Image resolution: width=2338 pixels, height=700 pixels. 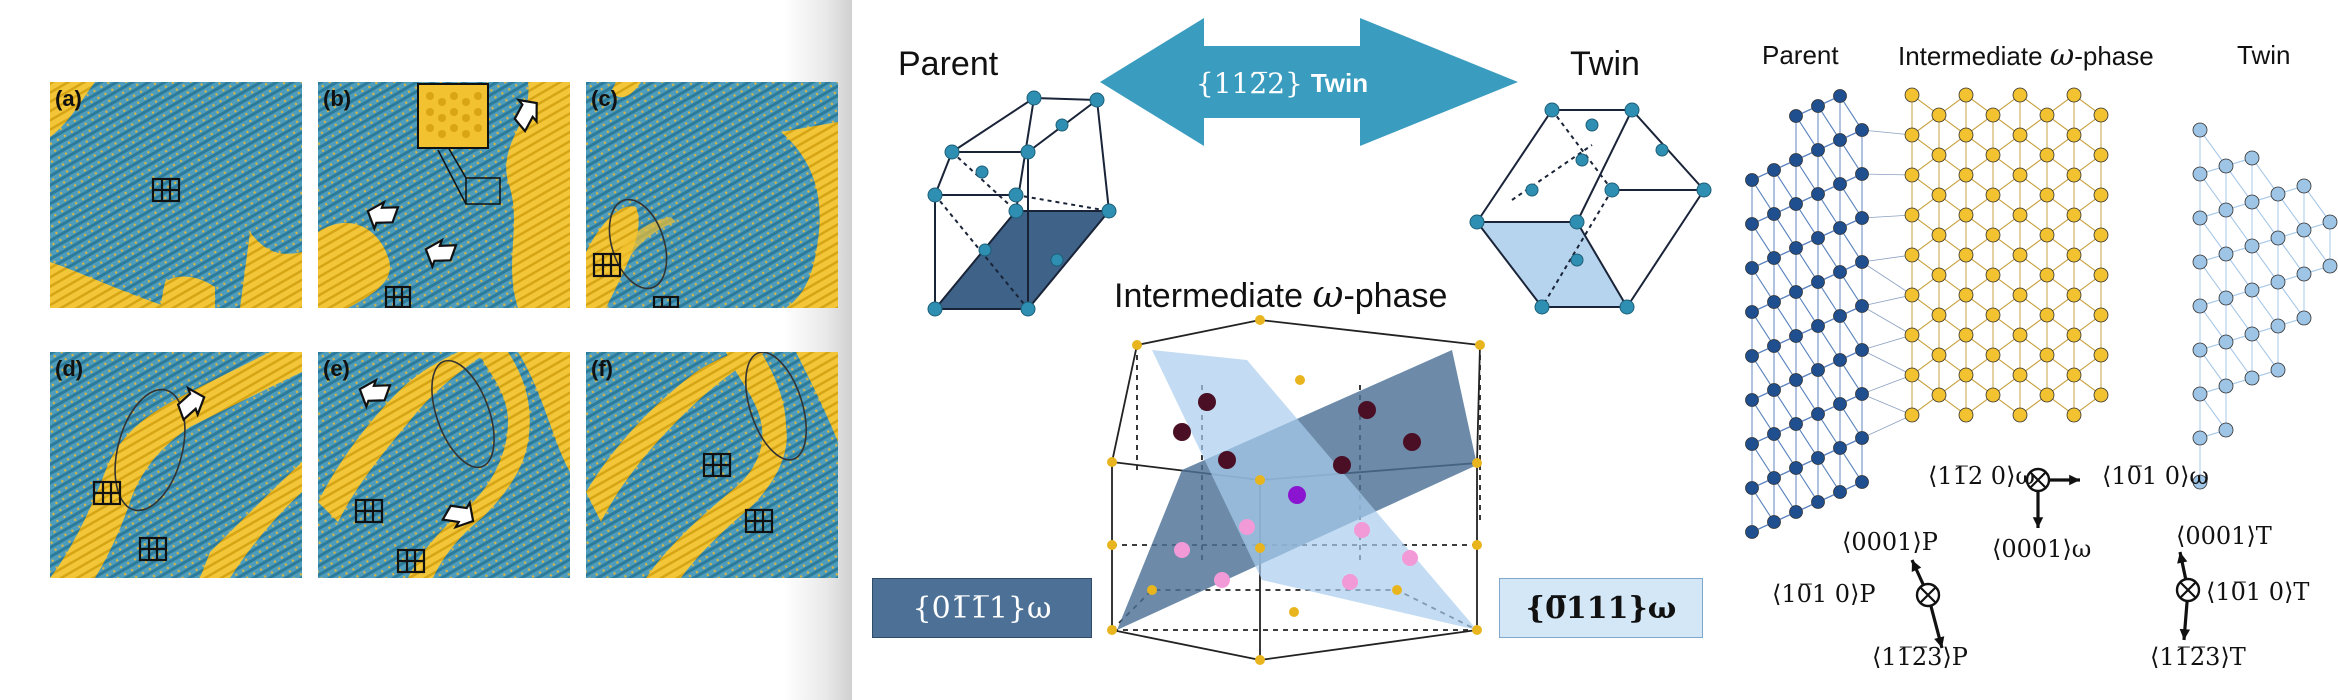 I want to click on parent-atoms, so click(x=1022, y=203).